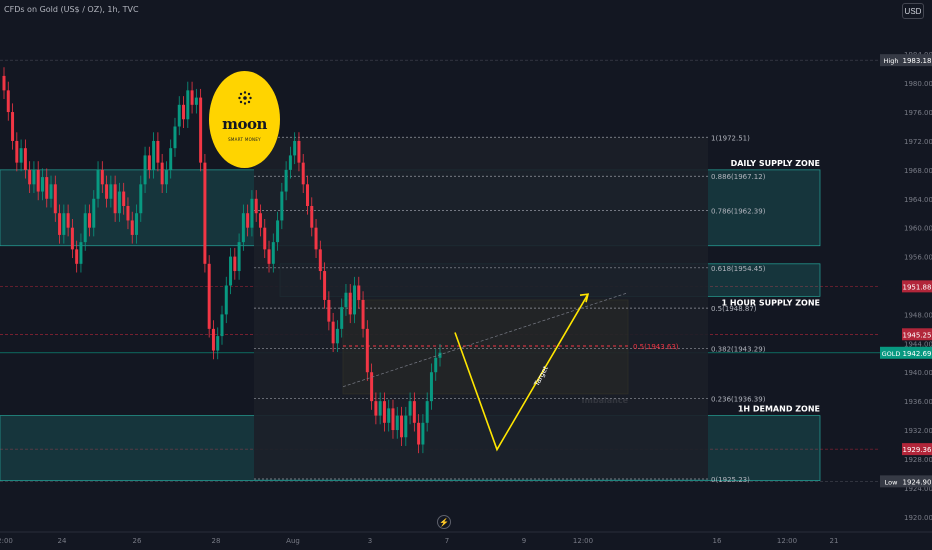  What do you see at coordinates (738, 349) in the screenshot?
I see `fibonacci-level-label: 0.382(1943.29)` at bounding box center [738, 349].